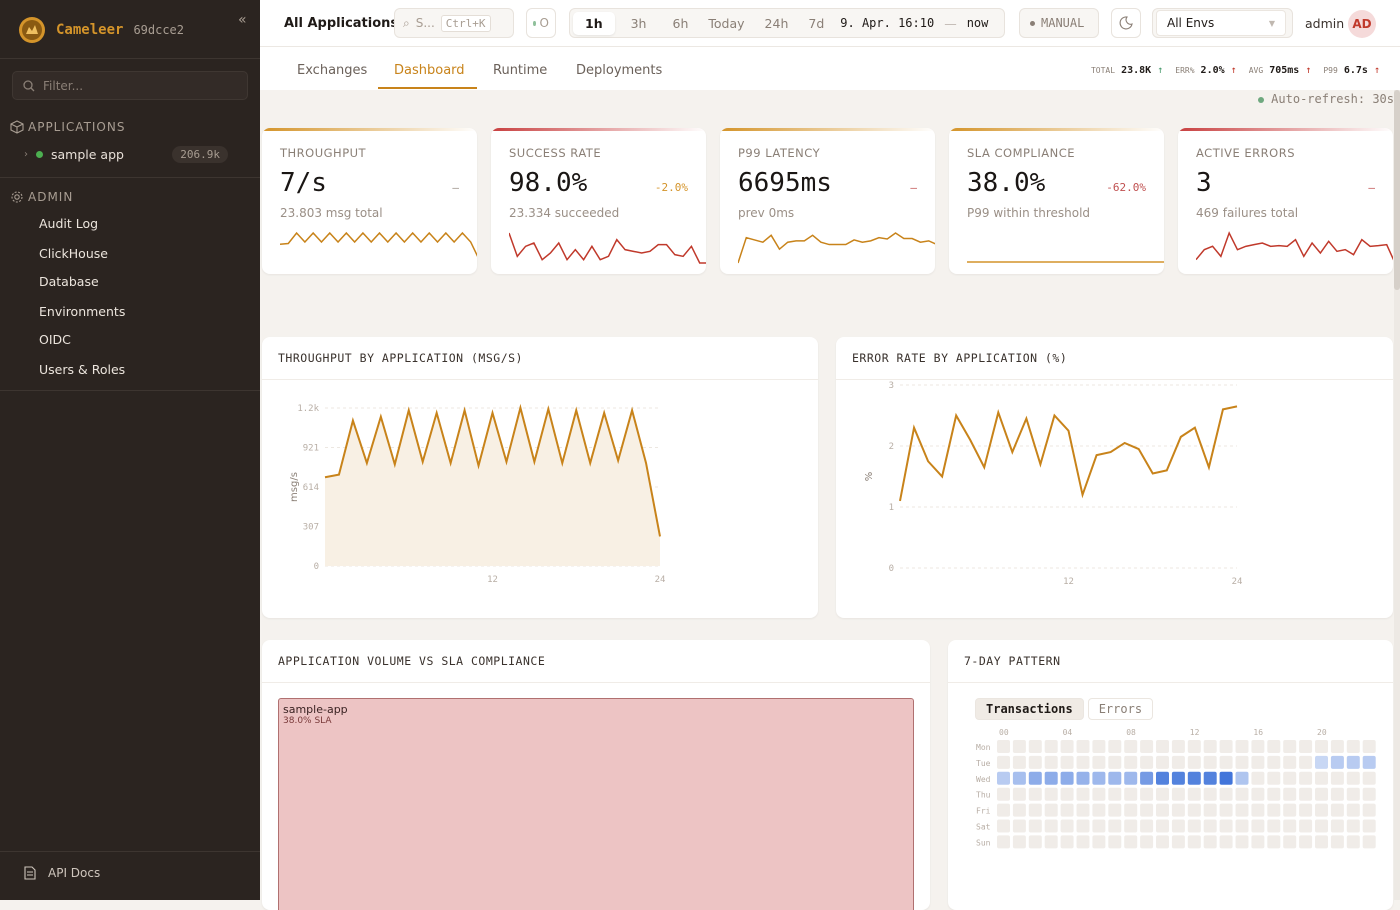 The width and height of the screenshot is (1400, 910). I want to click on scrollbar, so click(1397, 495).